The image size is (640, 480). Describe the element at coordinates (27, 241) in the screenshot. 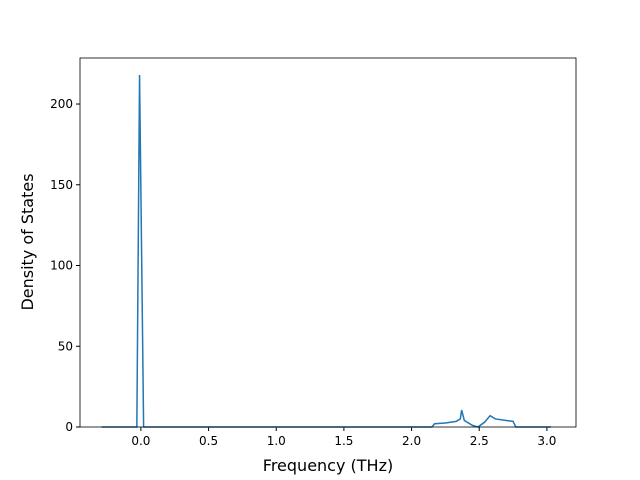

I see `y-axis-label: Density of States` at that location.